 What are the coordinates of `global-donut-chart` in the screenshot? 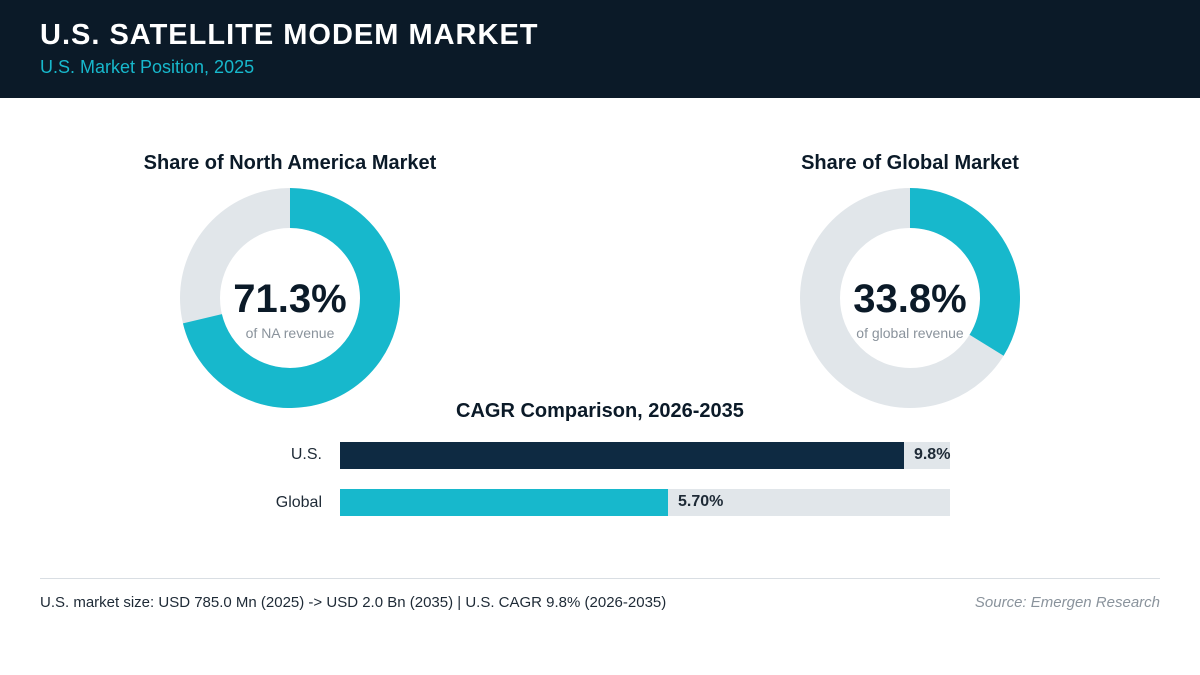 It's located at (910, 298).